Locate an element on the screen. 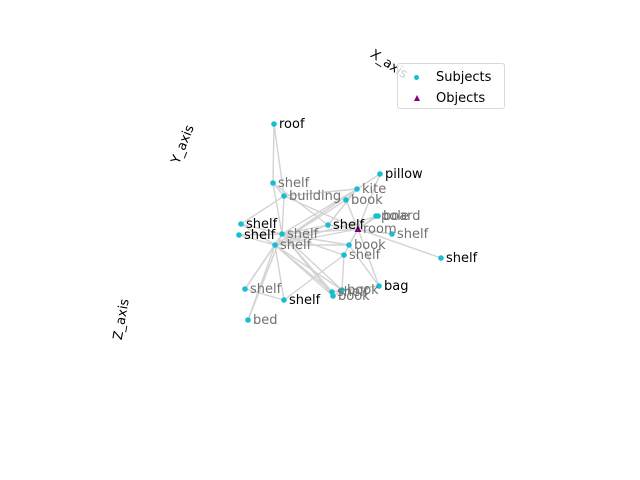 The image size is (640, 480). node-label: kite is located at coordinates (374, 189).